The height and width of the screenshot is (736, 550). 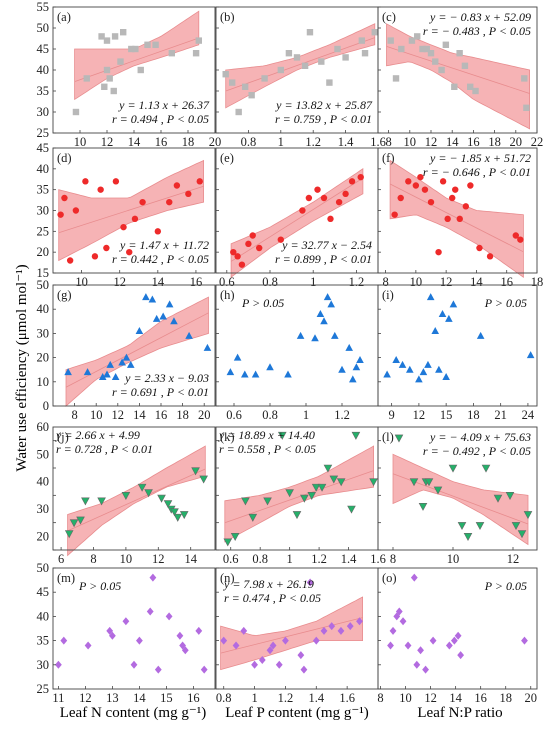 What do you see at coordinates (389, 578) in the screenshot?
I see `panel-tag: (o)` at bounding box center [389, 578].